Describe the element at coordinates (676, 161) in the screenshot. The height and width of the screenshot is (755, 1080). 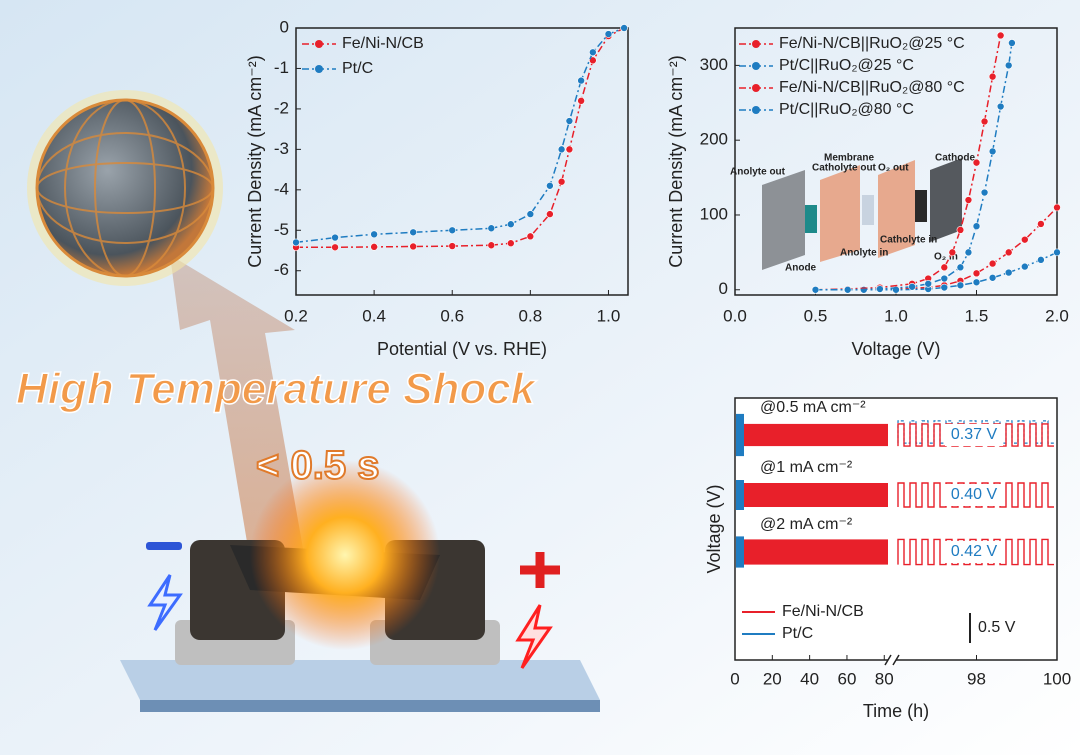
I see `y-axis-label: Current Density (mA cm⁻²)` at that location.